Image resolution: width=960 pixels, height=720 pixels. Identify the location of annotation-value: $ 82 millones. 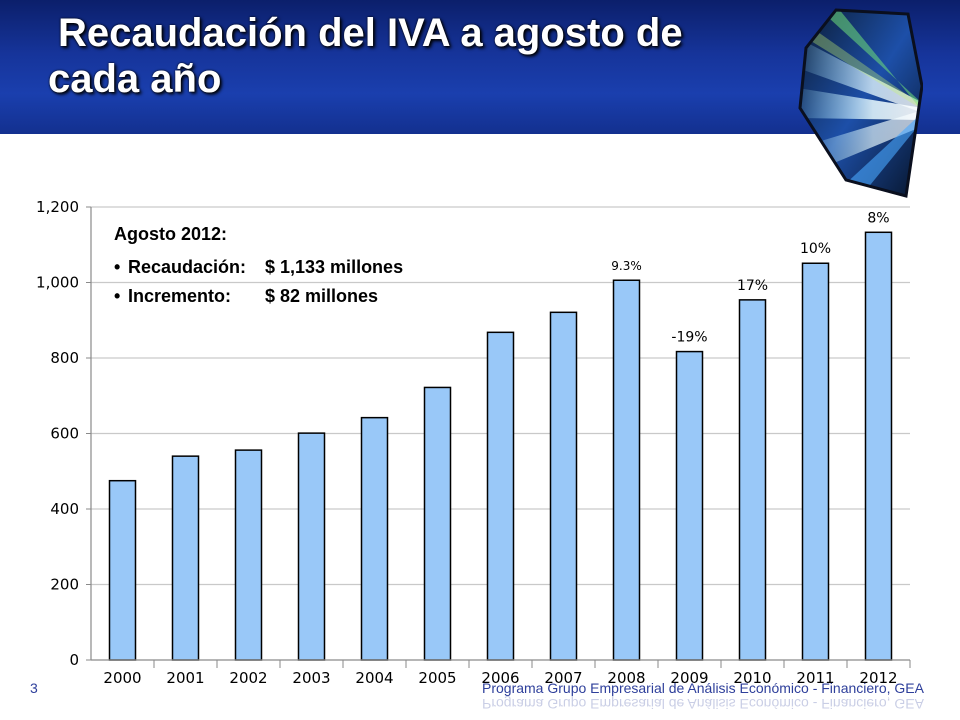
(322, 296).